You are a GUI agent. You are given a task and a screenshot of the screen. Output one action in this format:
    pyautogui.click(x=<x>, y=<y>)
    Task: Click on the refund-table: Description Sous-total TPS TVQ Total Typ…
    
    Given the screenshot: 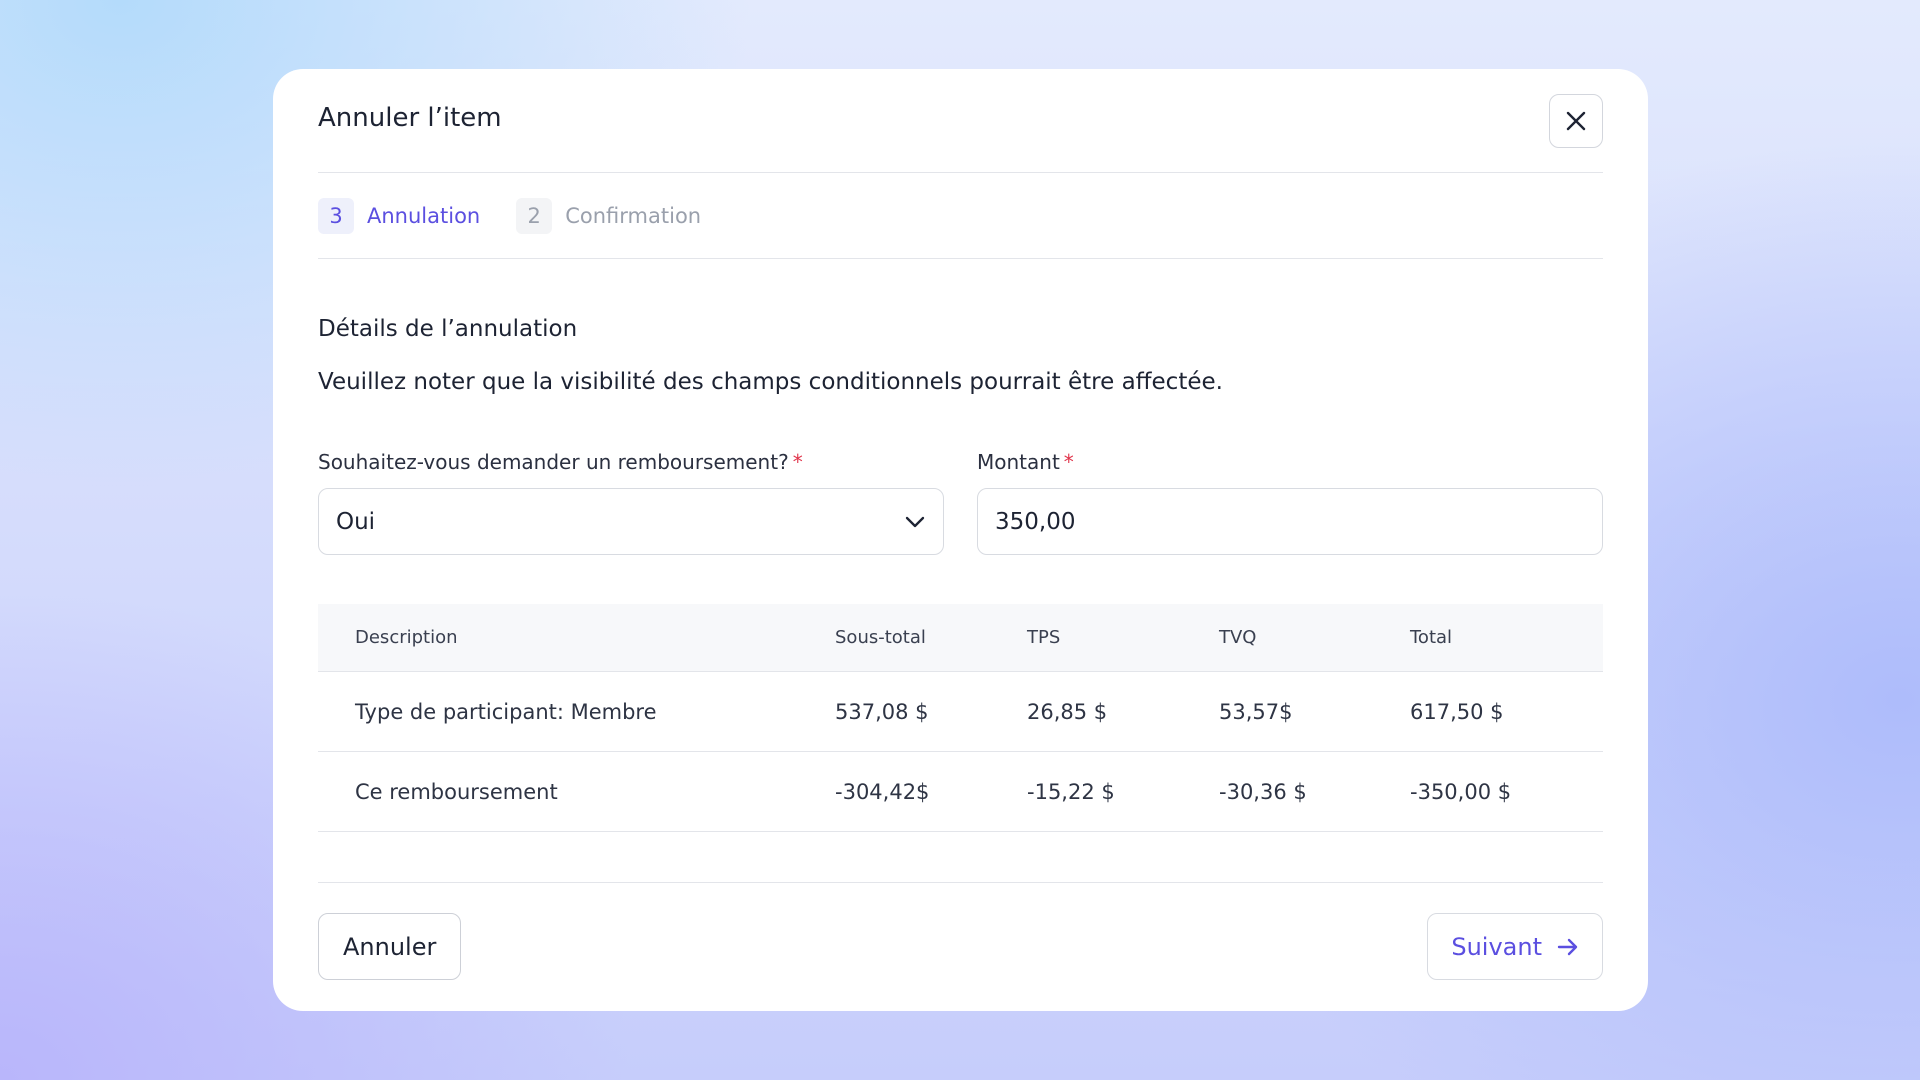 What is the action you would take?
    pyautogui.click(x=960, y=718)
    